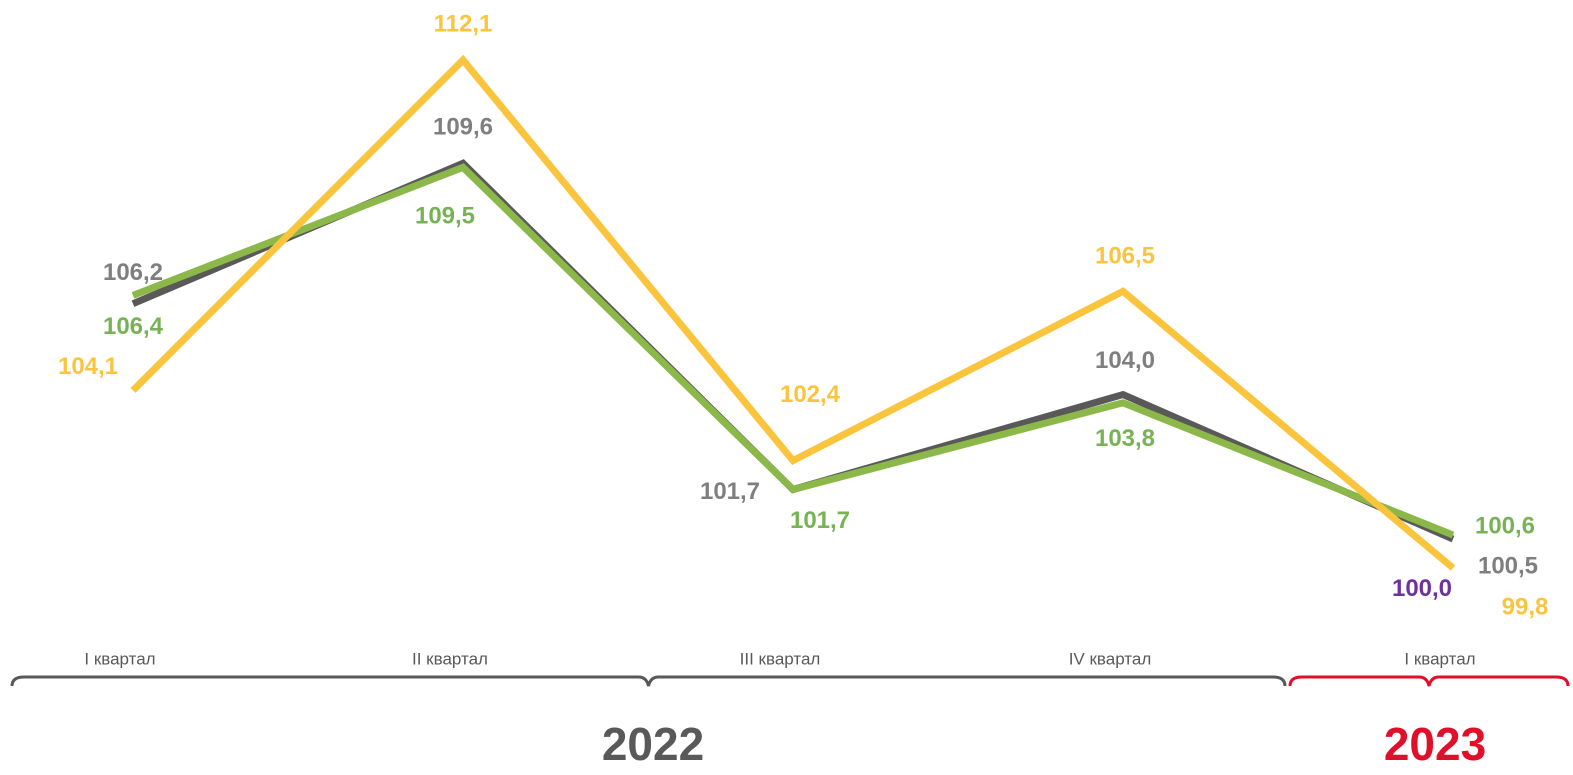  I want to click on value-label: 106,2, so click(133, 272).